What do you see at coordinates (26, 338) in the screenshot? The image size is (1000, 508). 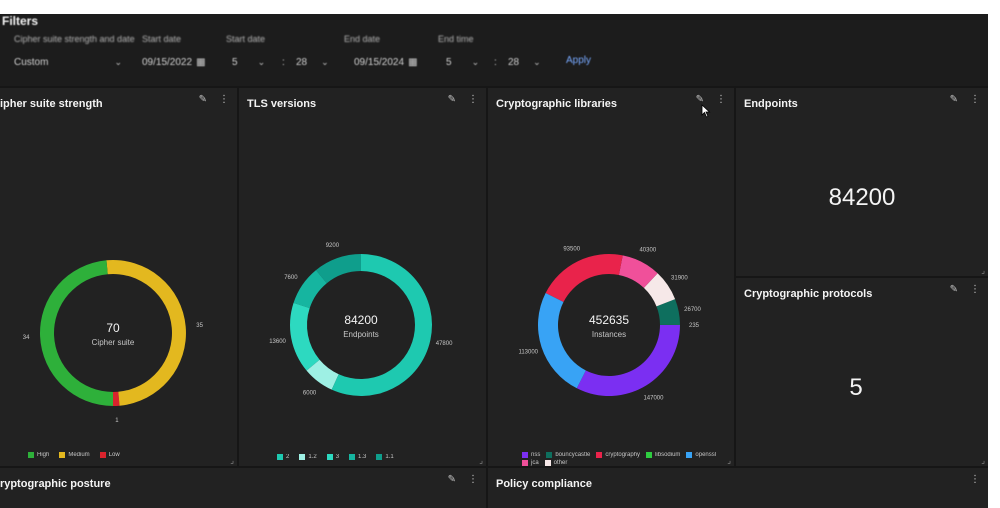 I see `slice-value-label: 34` at bounding box center [26, 338].